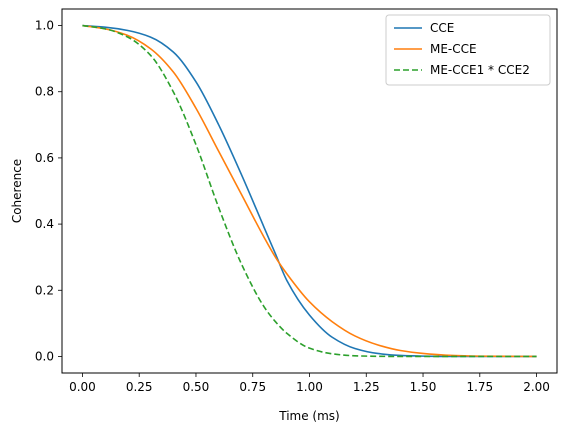  Describe the element at coordinates (44, 92) in the screenshot. I see `y-tick-label: 0.8` at that location.